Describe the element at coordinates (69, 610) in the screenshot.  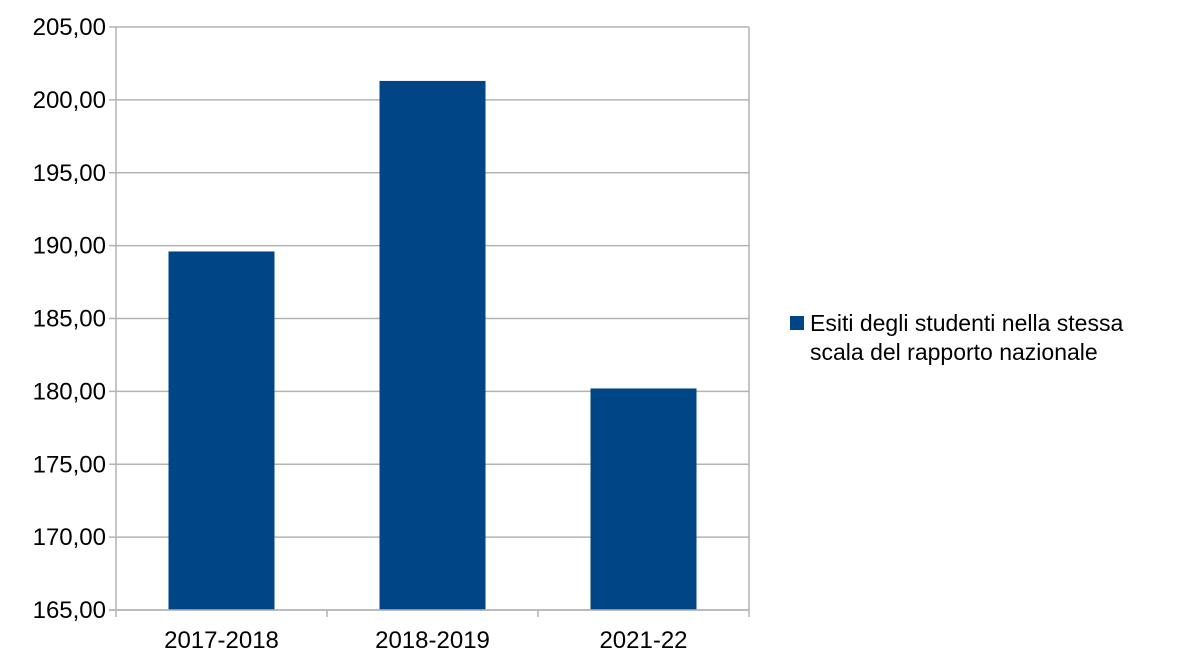
I see `y-tick-label: 165,00` at that location.